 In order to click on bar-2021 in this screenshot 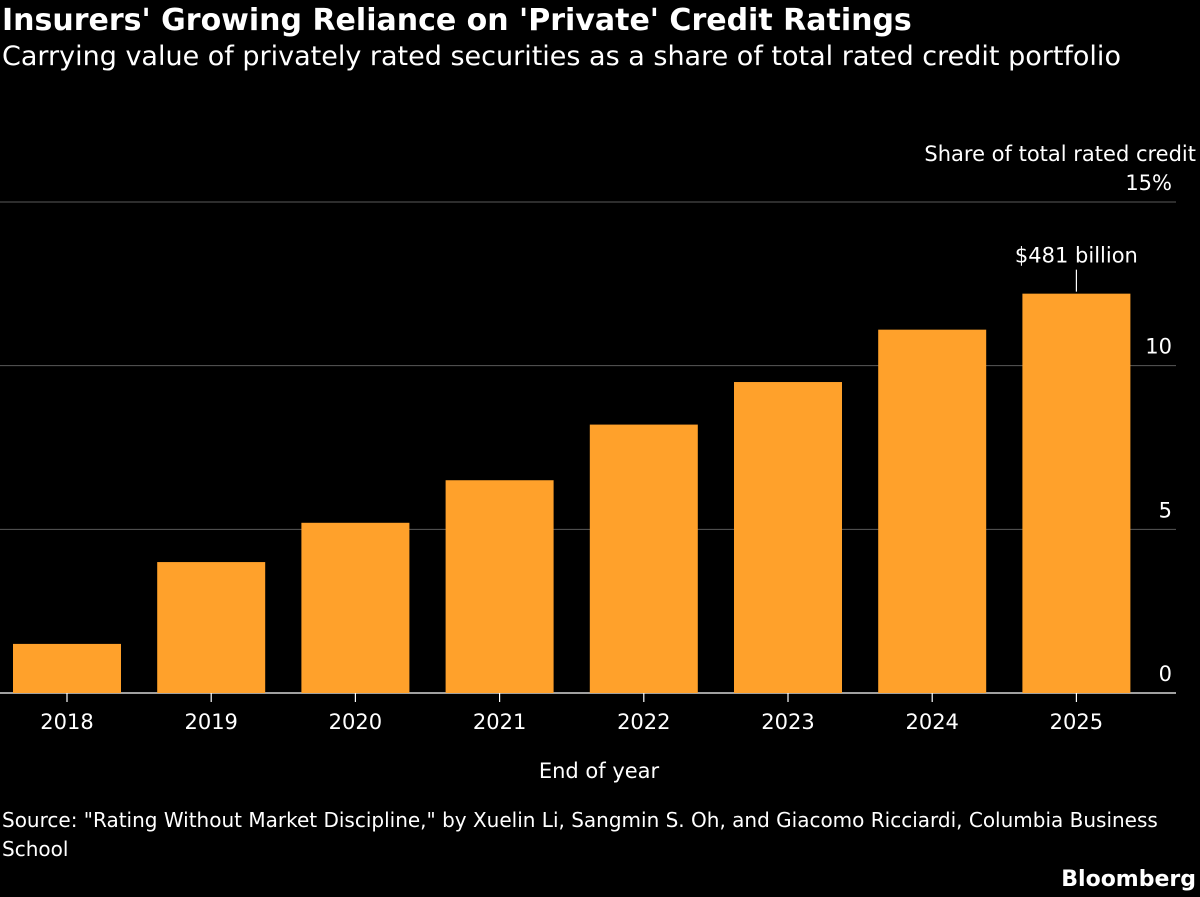, I will do `click(499, 586)`.